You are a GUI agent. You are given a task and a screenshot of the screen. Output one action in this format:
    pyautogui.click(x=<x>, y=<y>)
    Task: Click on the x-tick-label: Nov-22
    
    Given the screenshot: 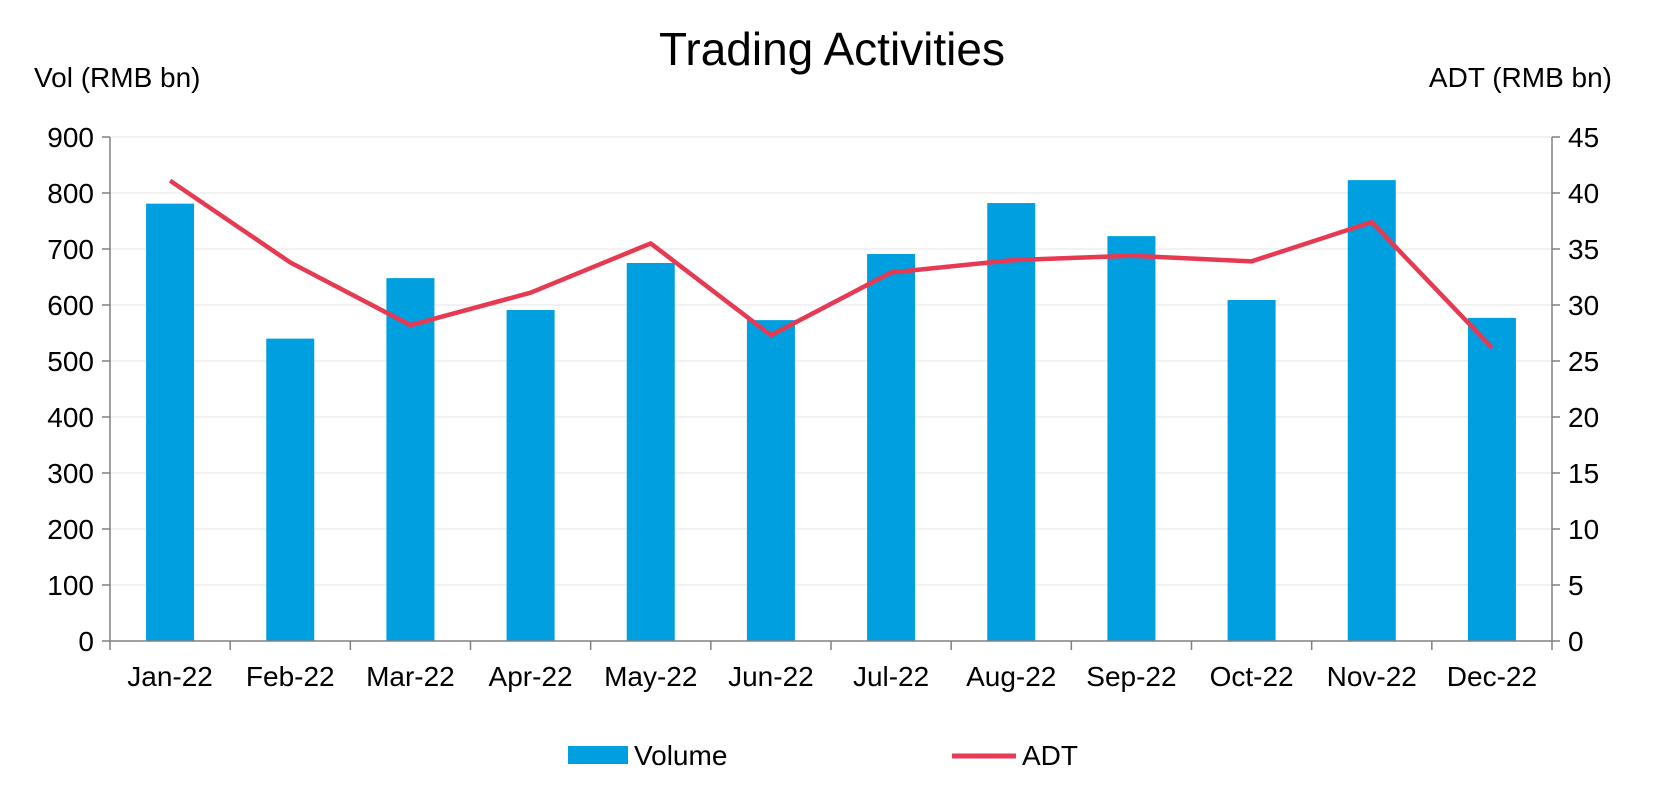 What is the action you would take?
    pyautogui.click(x=1372, y=676)
    